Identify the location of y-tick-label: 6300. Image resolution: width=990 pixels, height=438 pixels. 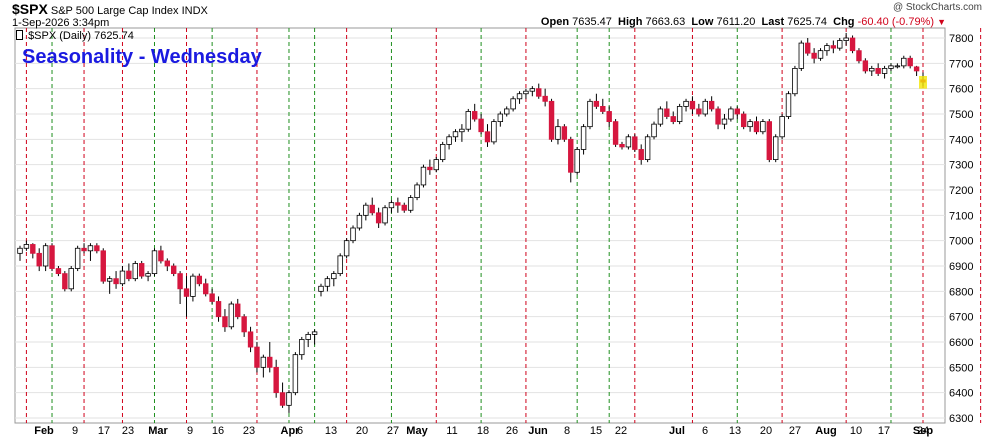
(961, 419).